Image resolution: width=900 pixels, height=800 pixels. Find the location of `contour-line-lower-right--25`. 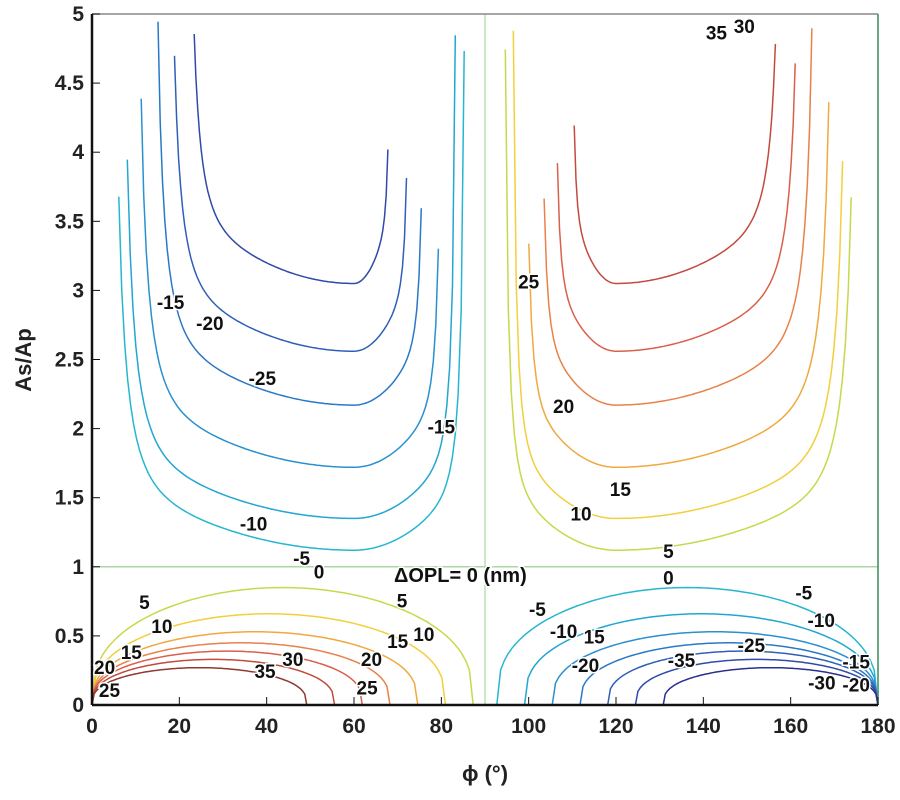

contour-line-lower-right--25 is located at coordinates (742, 678).